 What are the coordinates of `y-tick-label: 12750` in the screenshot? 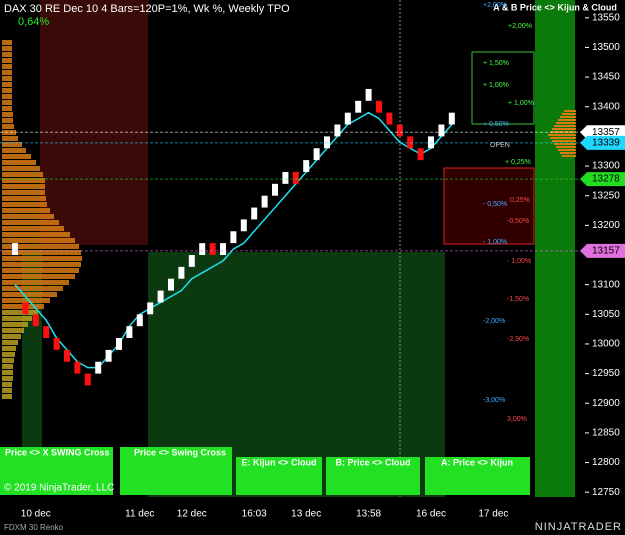 It's located at (606, 492).